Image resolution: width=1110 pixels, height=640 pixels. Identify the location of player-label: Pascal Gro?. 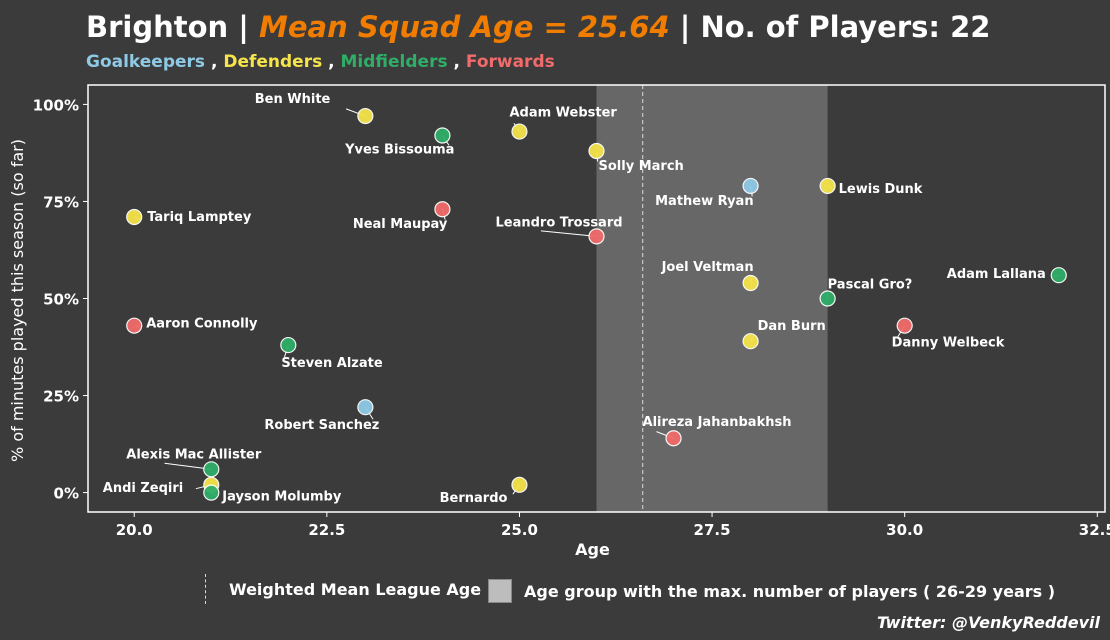
(870, 285).